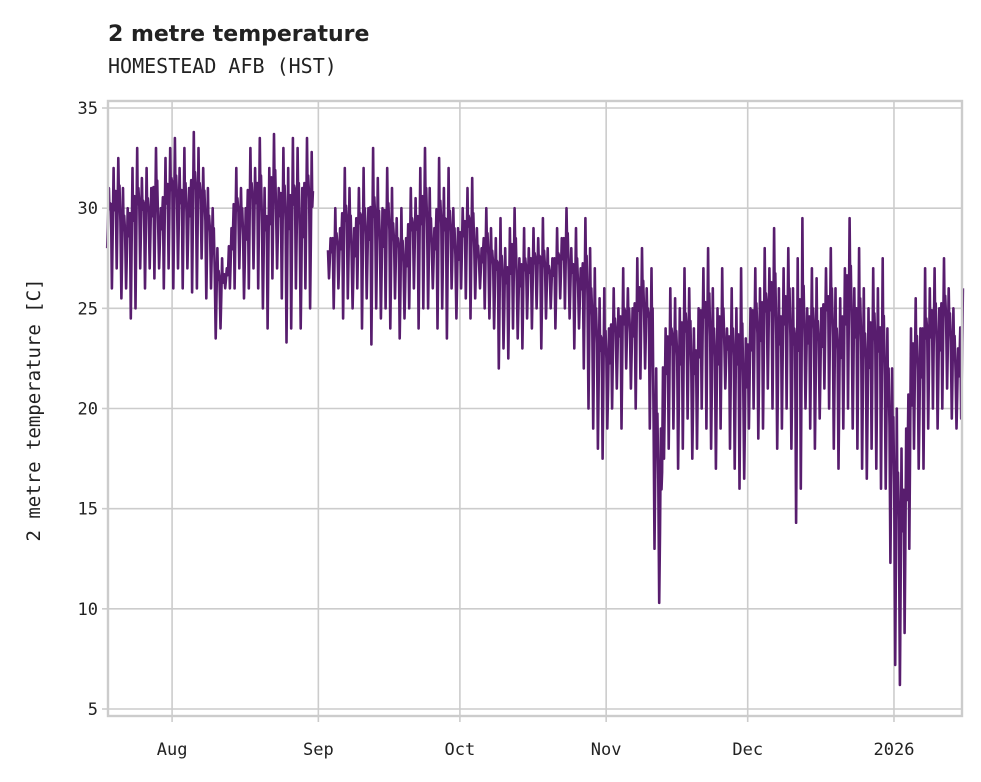 The height and width of the screenshot is (782, 981). I want to click on x-tick-label: 2026, so click(894, 750).